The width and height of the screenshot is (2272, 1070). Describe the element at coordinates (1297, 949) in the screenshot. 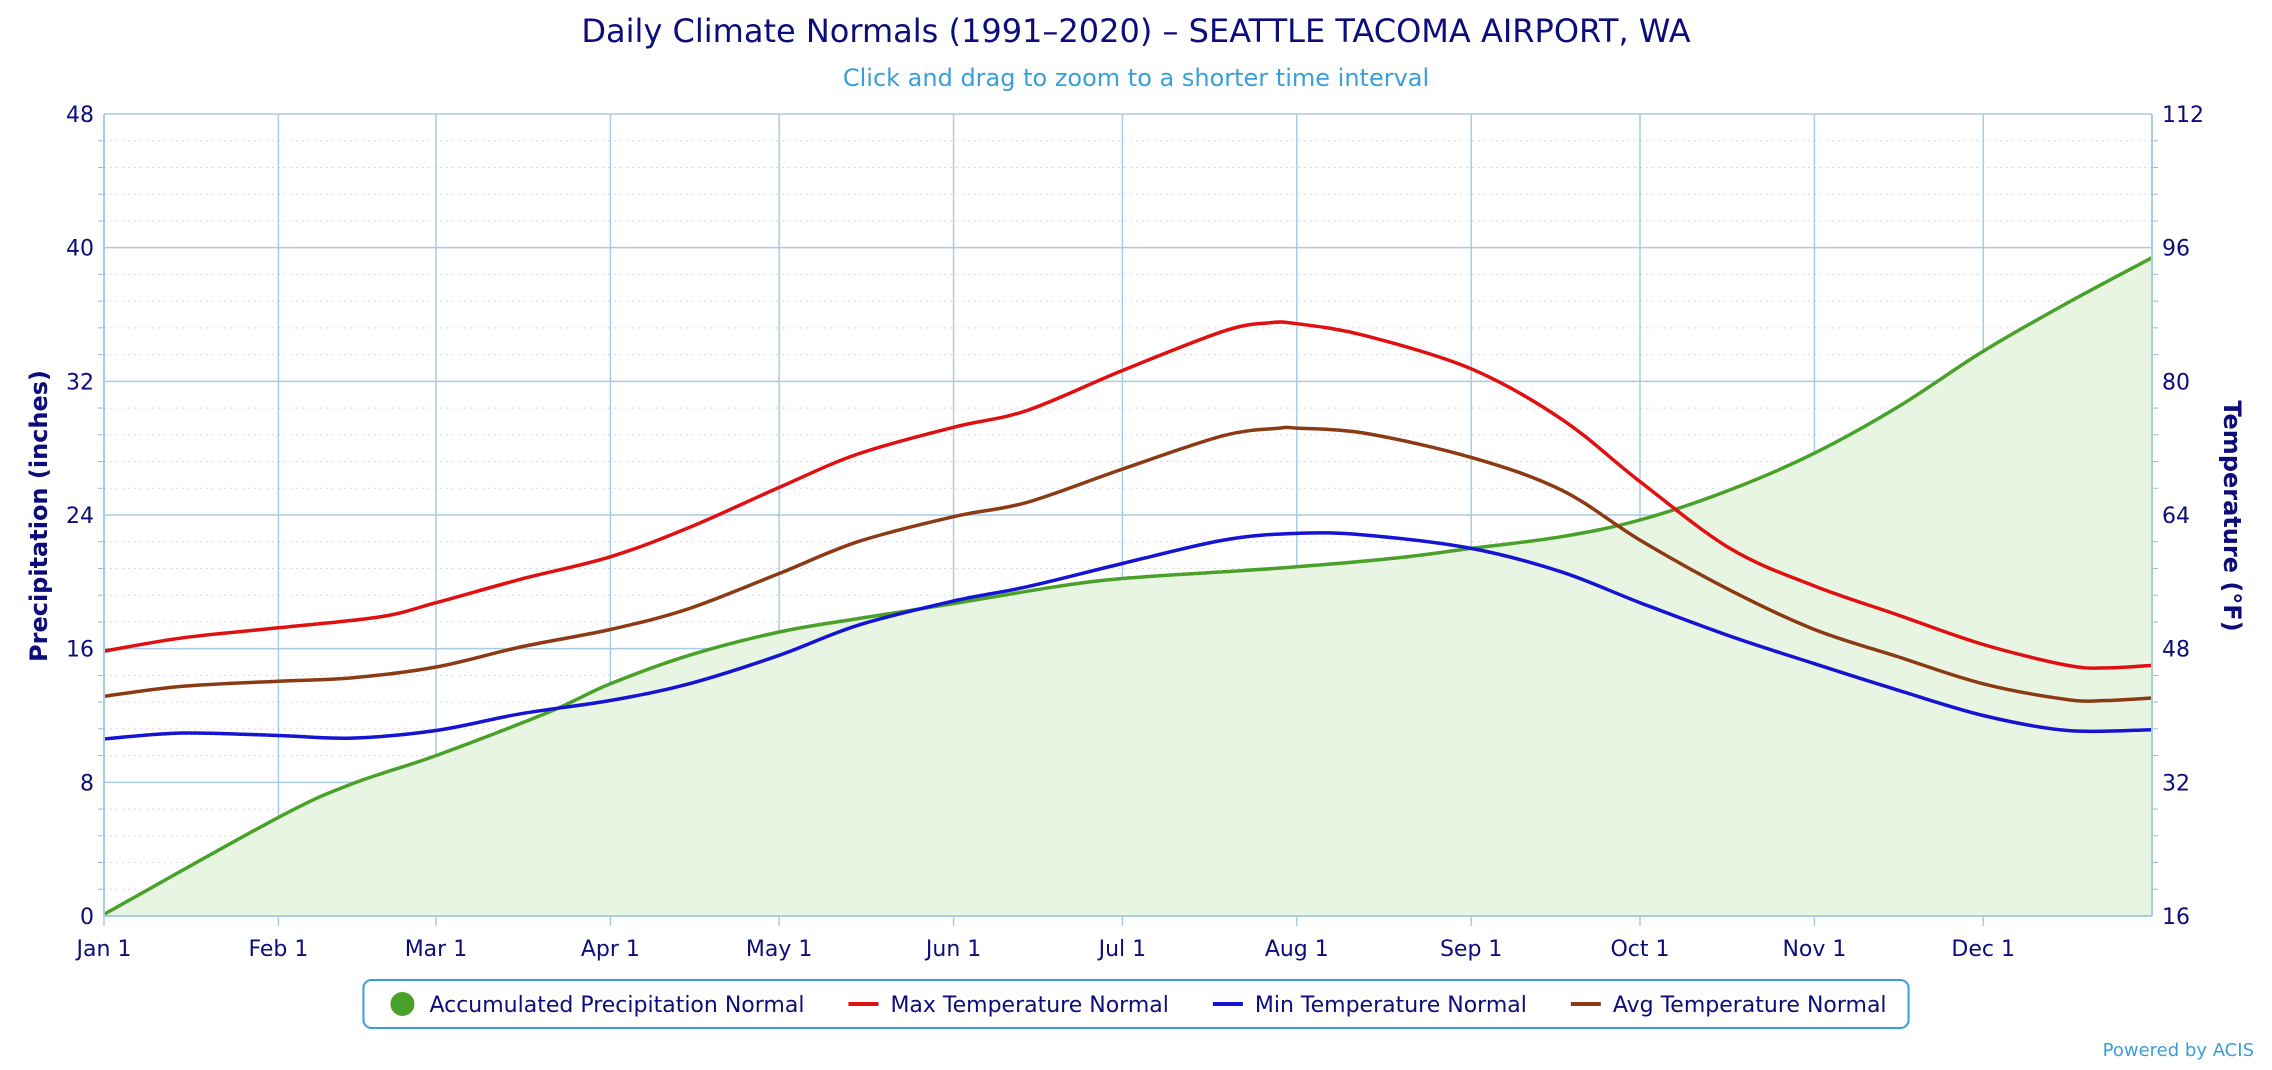

I see `x-tick-label: Aug 1` at that location.